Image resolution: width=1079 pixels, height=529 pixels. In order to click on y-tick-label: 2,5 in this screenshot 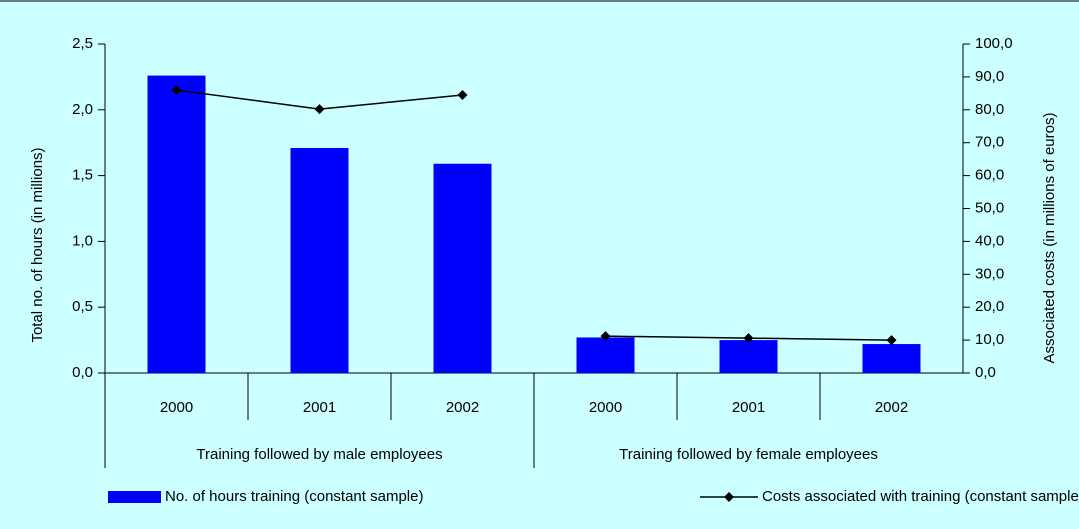, I will do `click(82, 43)`.